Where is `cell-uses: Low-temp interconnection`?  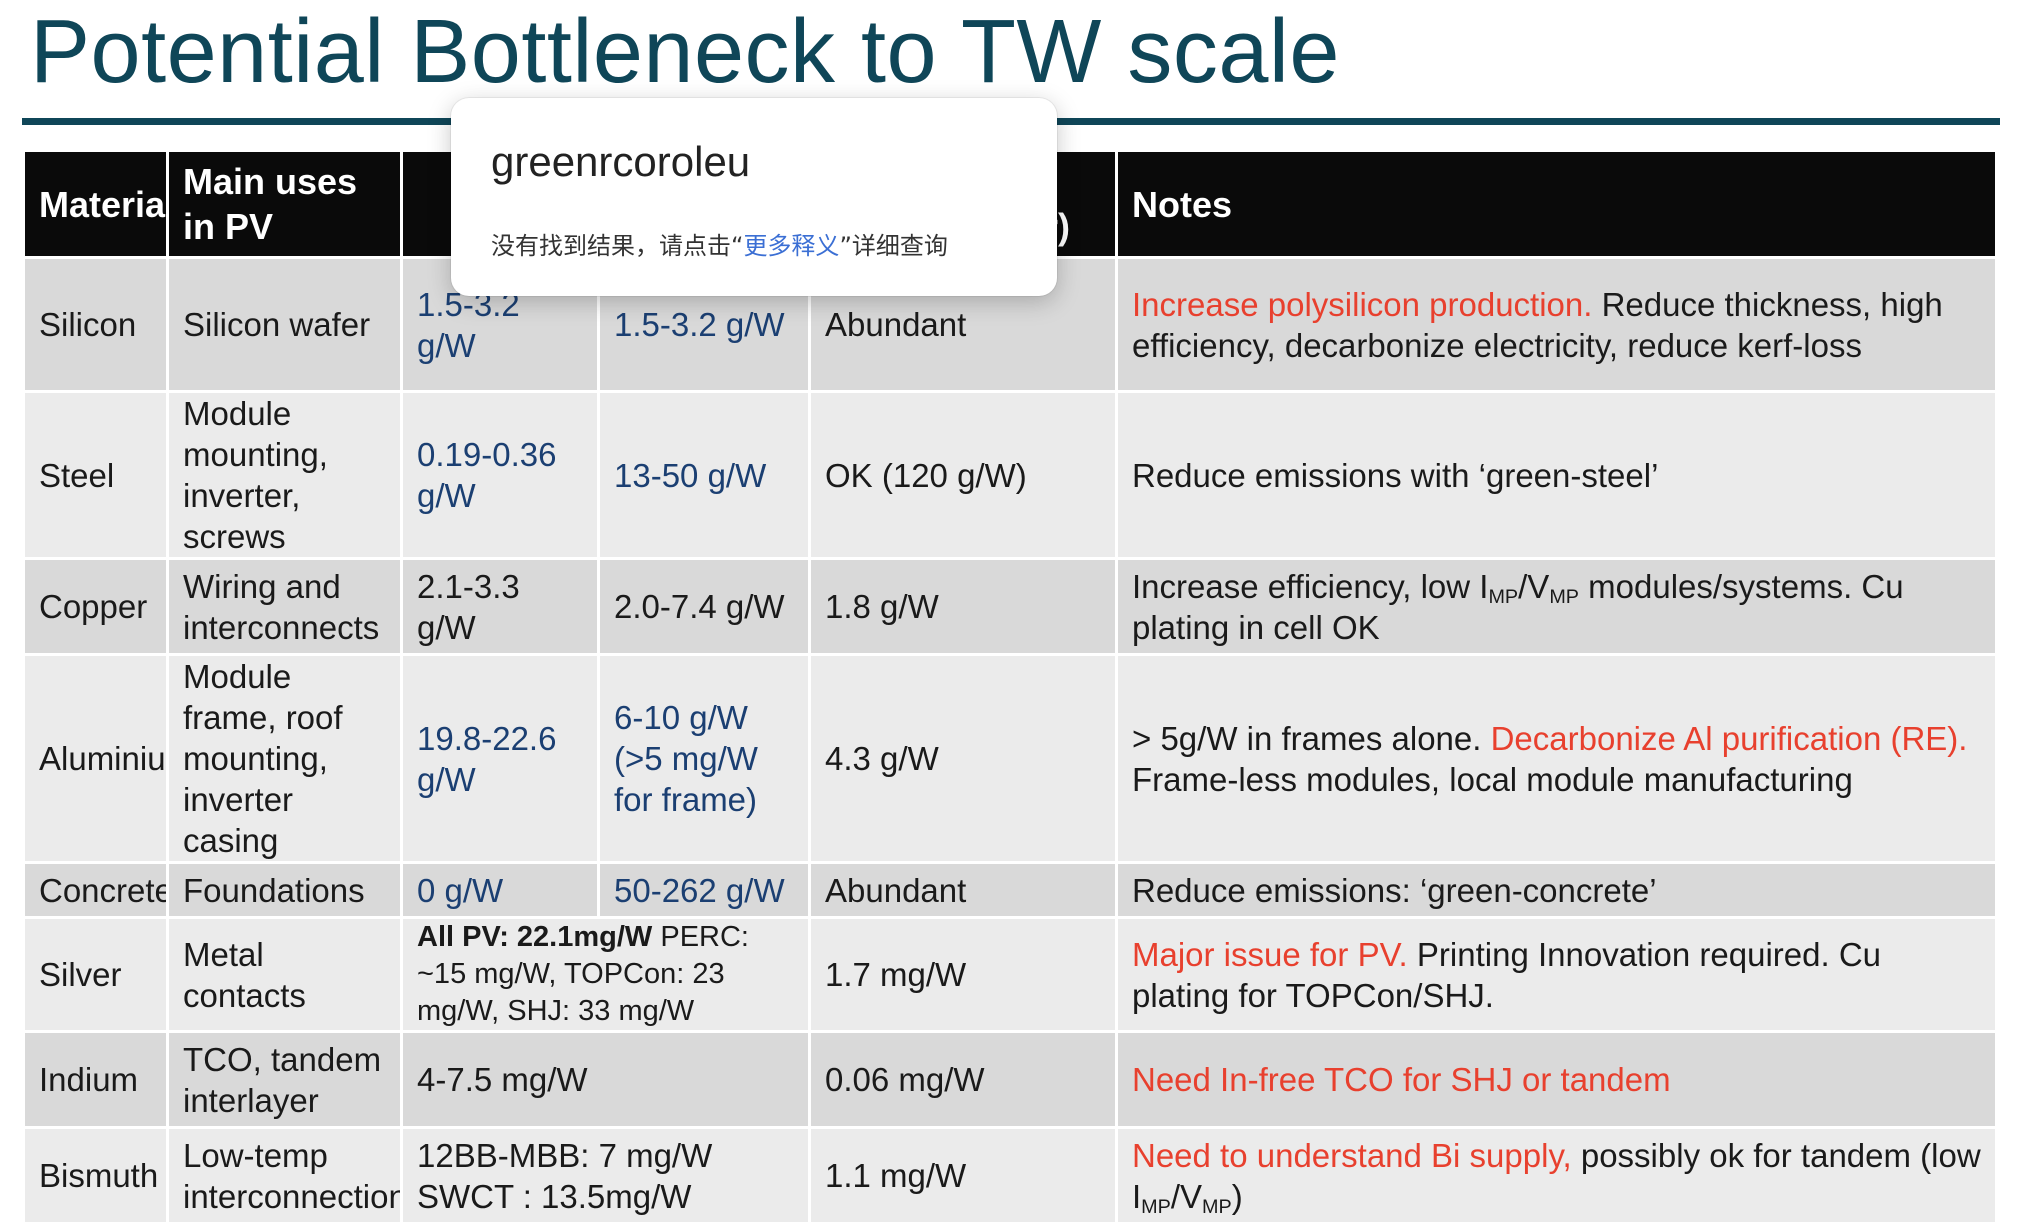
cell-uses: Low-temp interconnection is located at coordinates (284, 1175).